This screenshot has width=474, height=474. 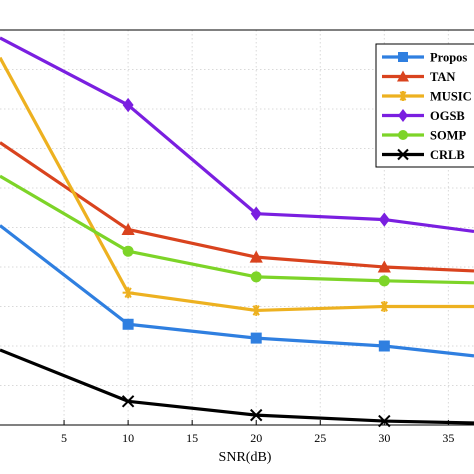 What do you see at coordinates (423, 155) in the screenshot?
I see `legend-item: CRLB` at bounding box center [423, 155].